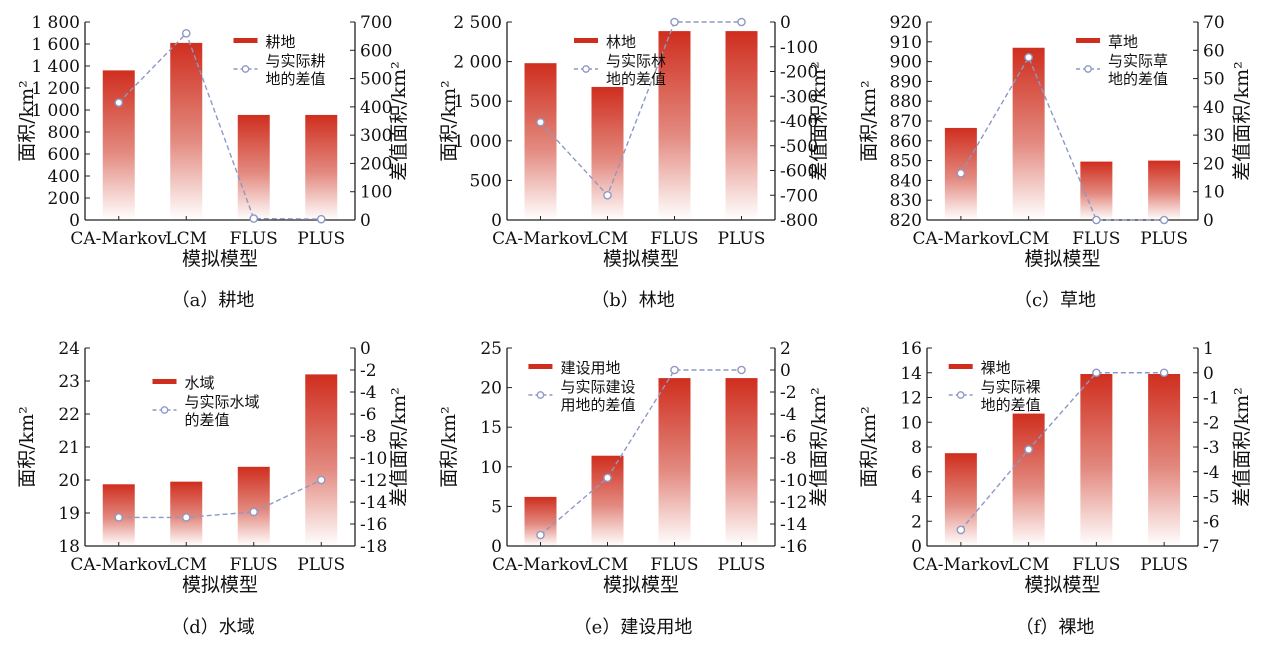 The height and width of the screenshot is (646, 1269). I want to click on legend-bar-label: 林地, so click(621, 42).